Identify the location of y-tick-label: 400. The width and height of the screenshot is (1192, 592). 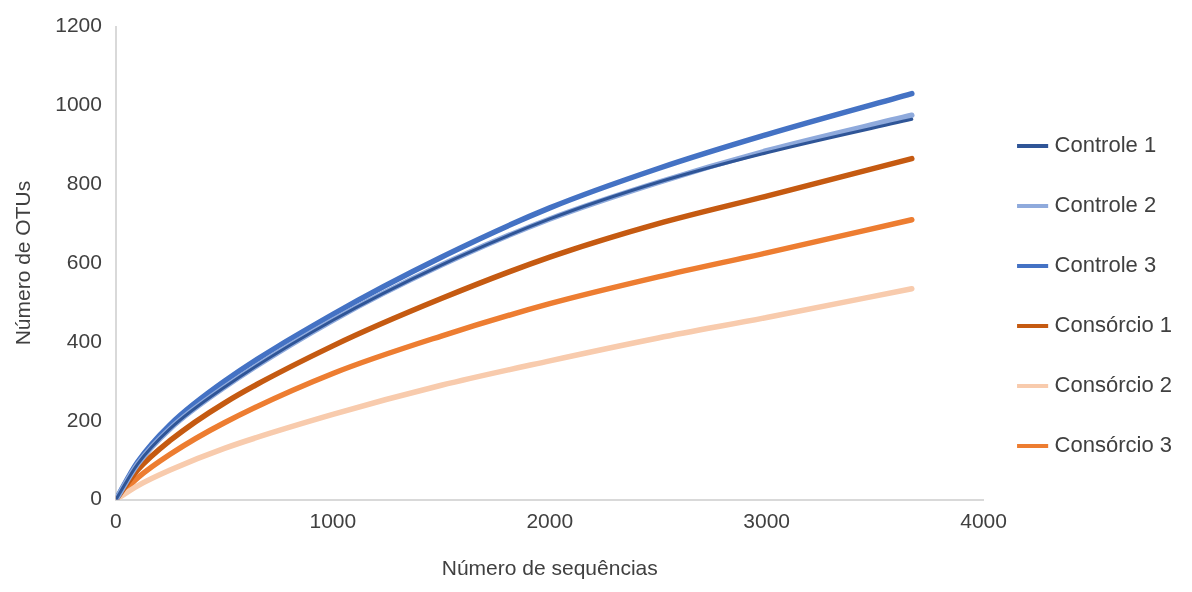
(84, 340).